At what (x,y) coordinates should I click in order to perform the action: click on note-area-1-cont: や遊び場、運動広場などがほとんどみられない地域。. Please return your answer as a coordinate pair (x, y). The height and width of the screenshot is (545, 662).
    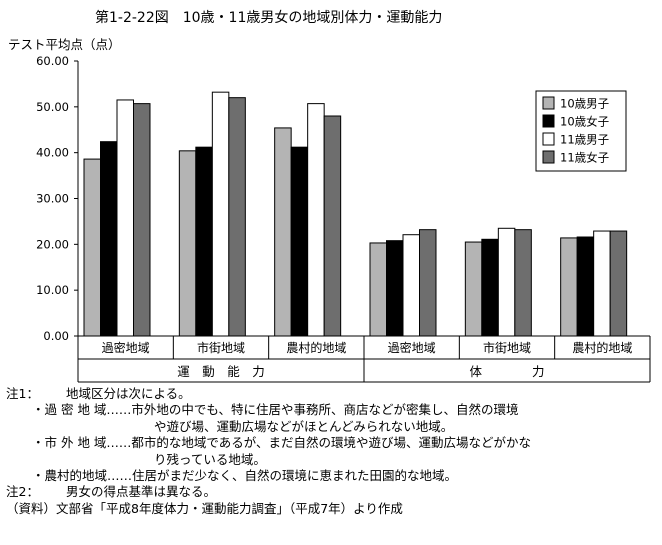
    Looking at the image, I should click on (331, 427).